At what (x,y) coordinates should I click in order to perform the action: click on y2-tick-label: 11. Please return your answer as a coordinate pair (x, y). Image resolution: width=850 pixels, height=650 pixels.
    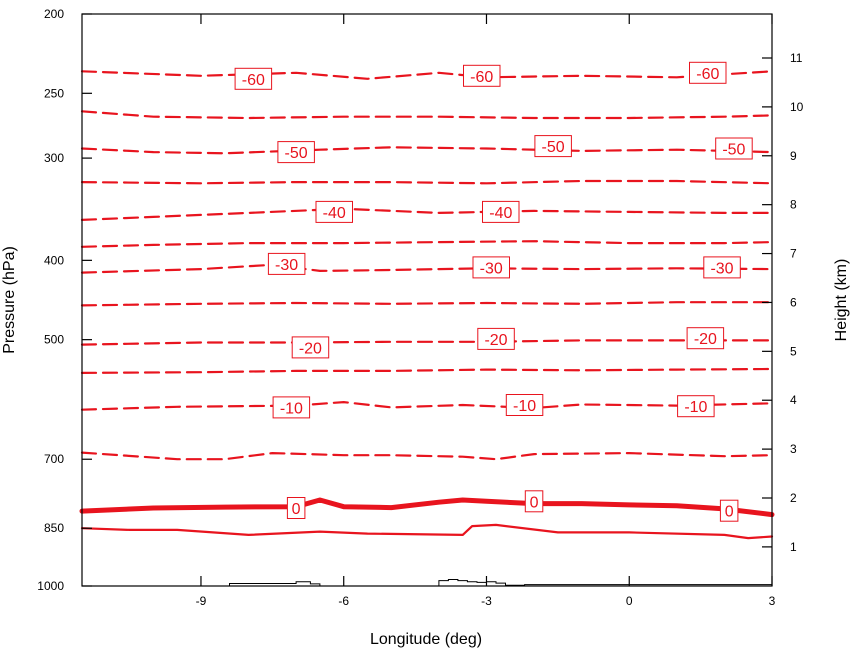
    Looking at the image, I should click on (796, 58).